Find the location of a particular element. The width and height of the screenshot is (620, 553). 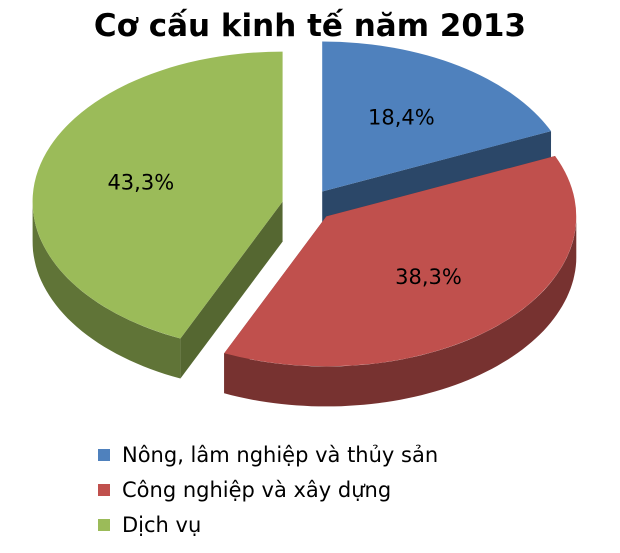

legend-label-2: Dịch vụ is located at coordinates (162, 524).